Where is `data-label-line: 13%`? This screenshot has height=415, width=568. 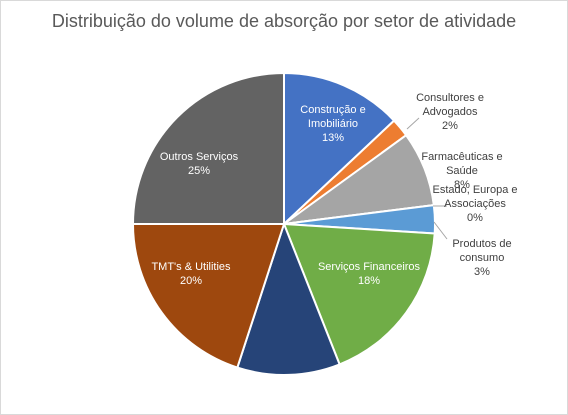 data-label-line: 13% is located at coordinates (333, 138).